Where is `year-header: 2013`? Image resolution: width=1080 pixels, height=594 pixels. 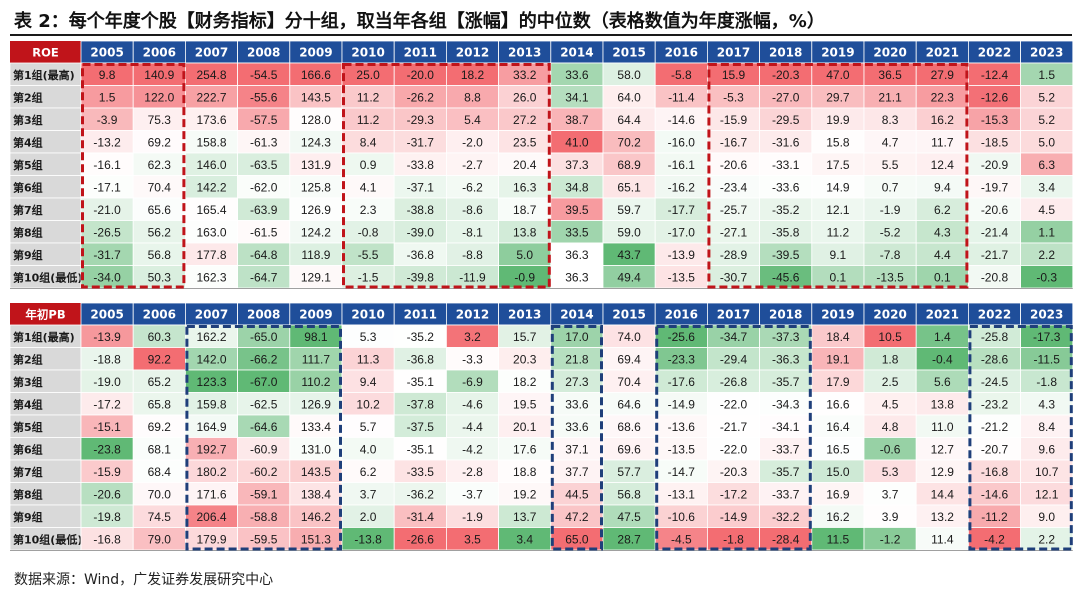
year-header: 2013 is located at coordinates (524, 53).